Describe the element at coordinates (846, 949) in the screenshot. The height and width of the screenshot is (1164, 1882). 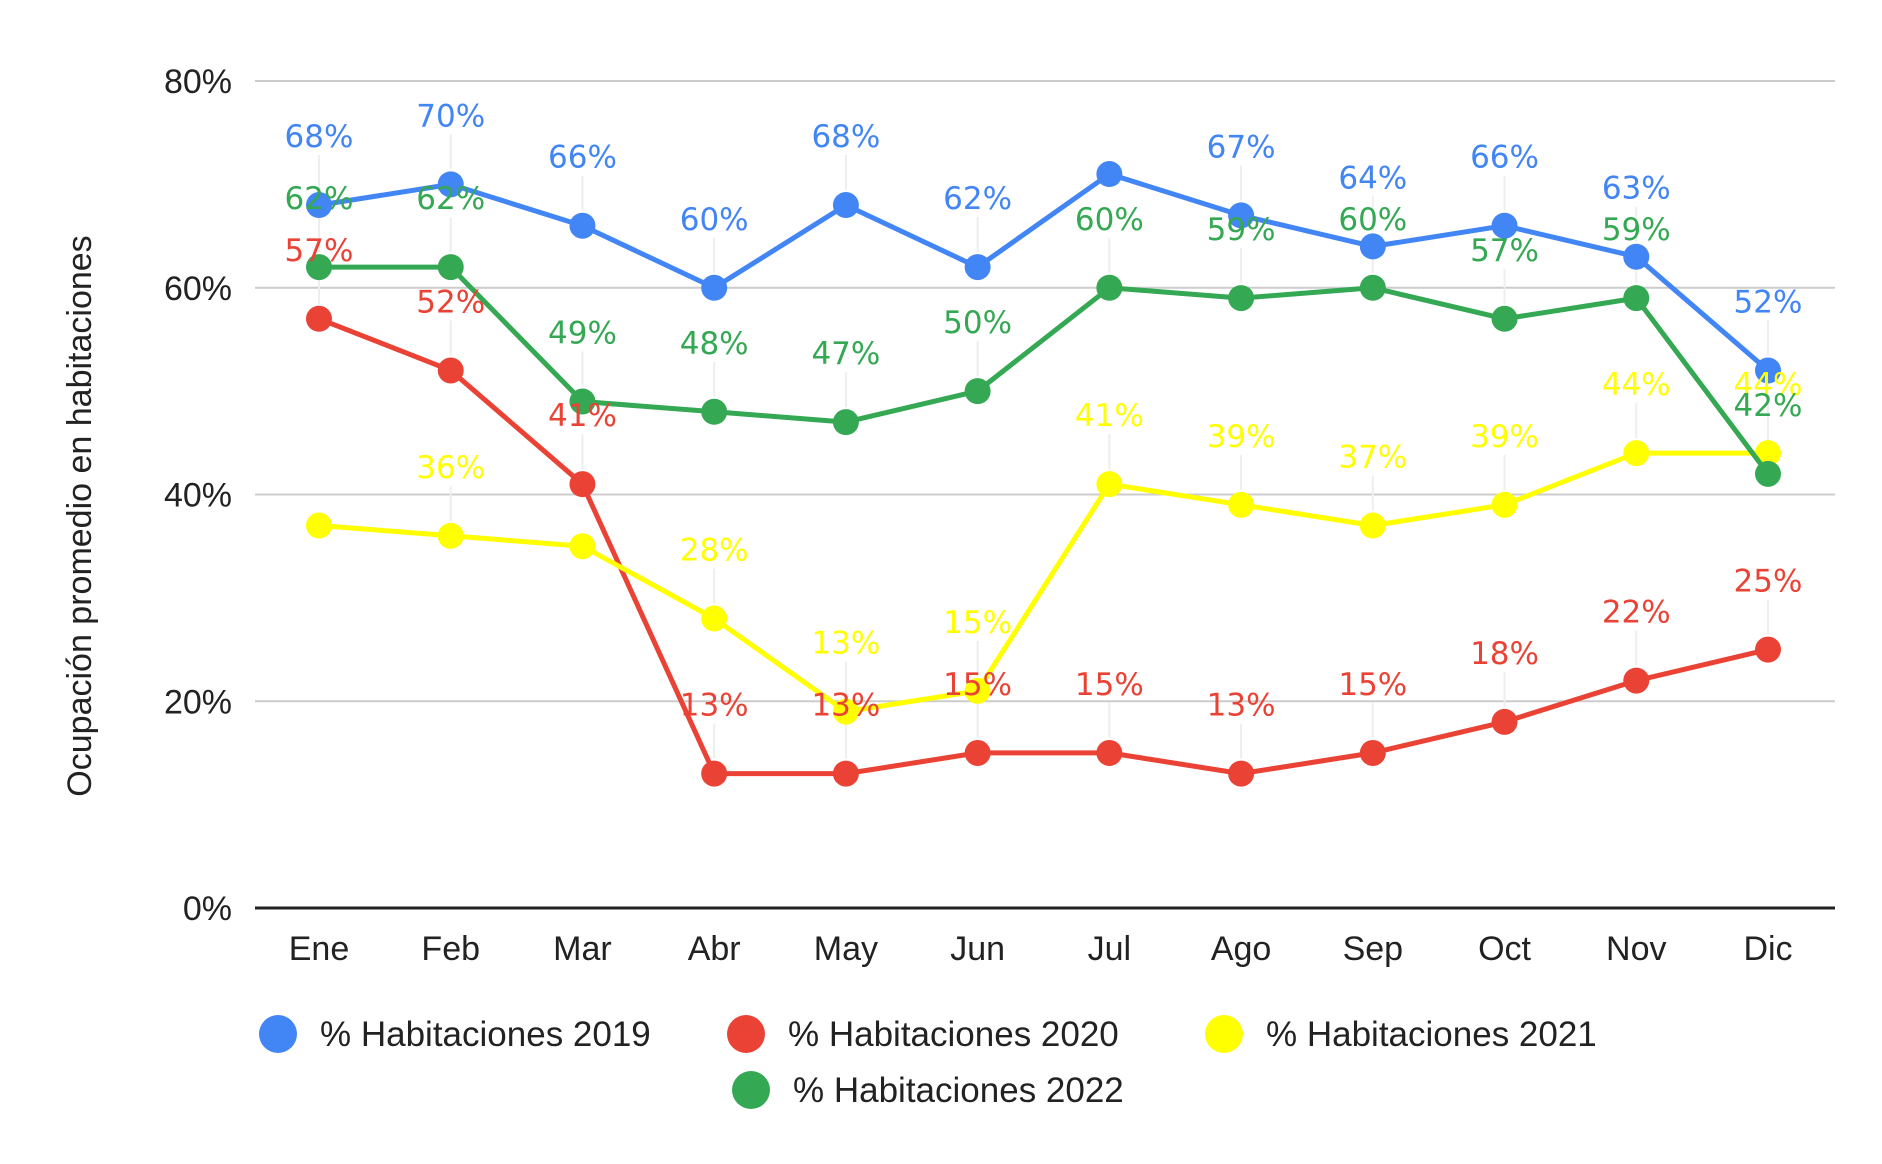
I see `x-tick-label: May` at that location.